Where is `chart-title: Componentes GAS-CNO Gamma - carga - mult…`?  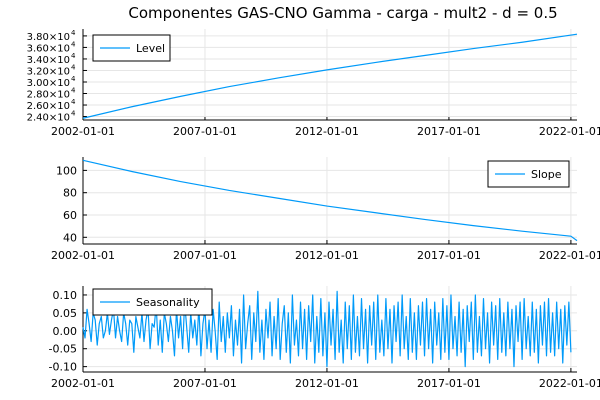
chart-title: Componentes GAS-CNO Gamma - carga - mult… is located at coordinates (342, 13).